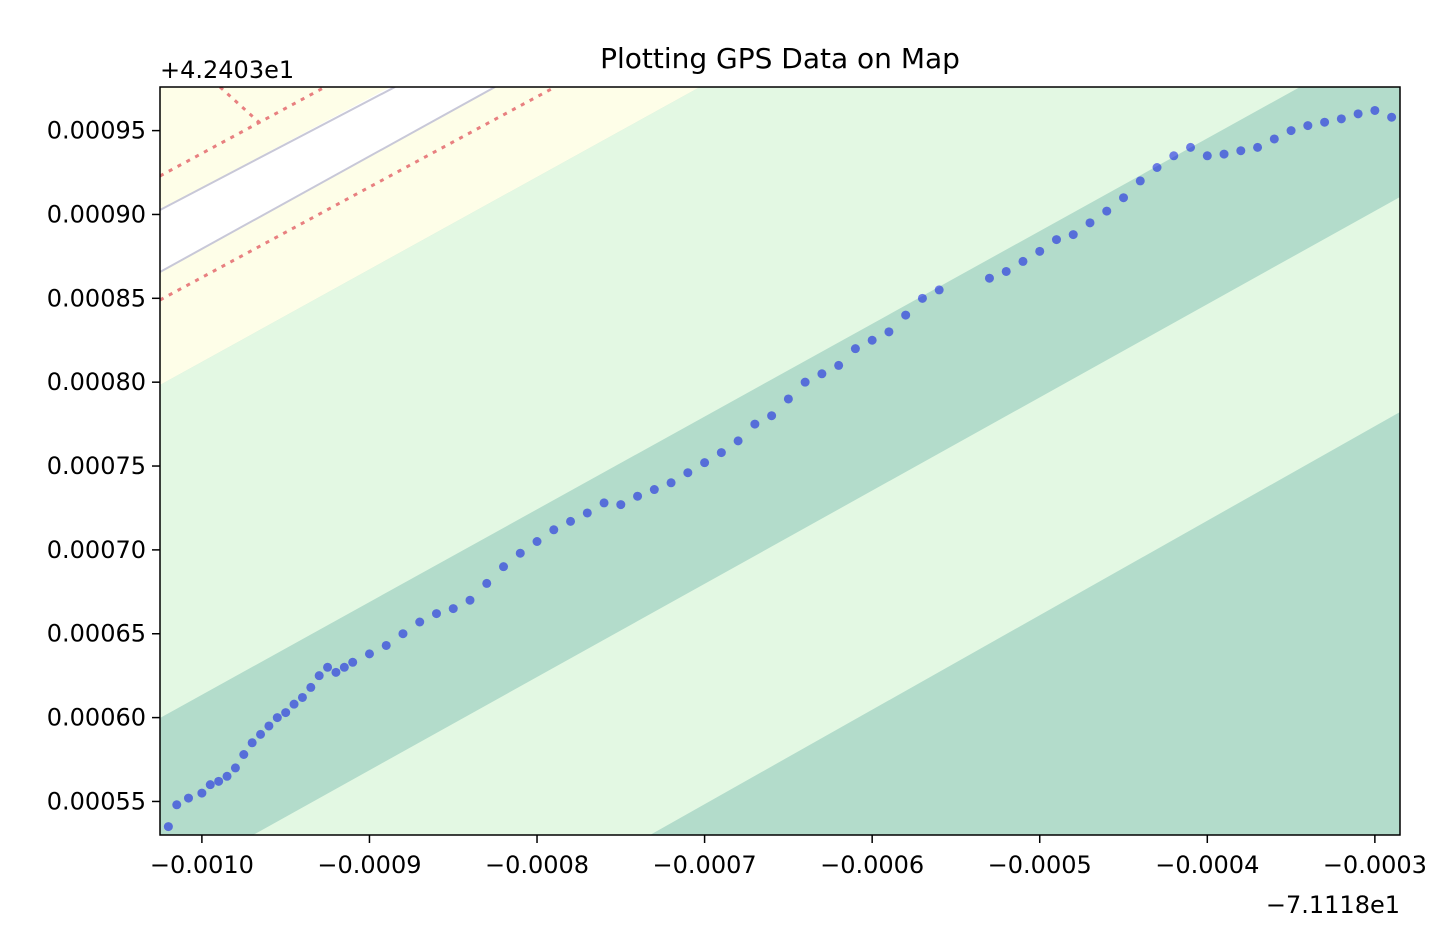  Describe the element at coordinates (96, 801) in the screenshot. I see `y-tick-label: 0.00055` at that location.